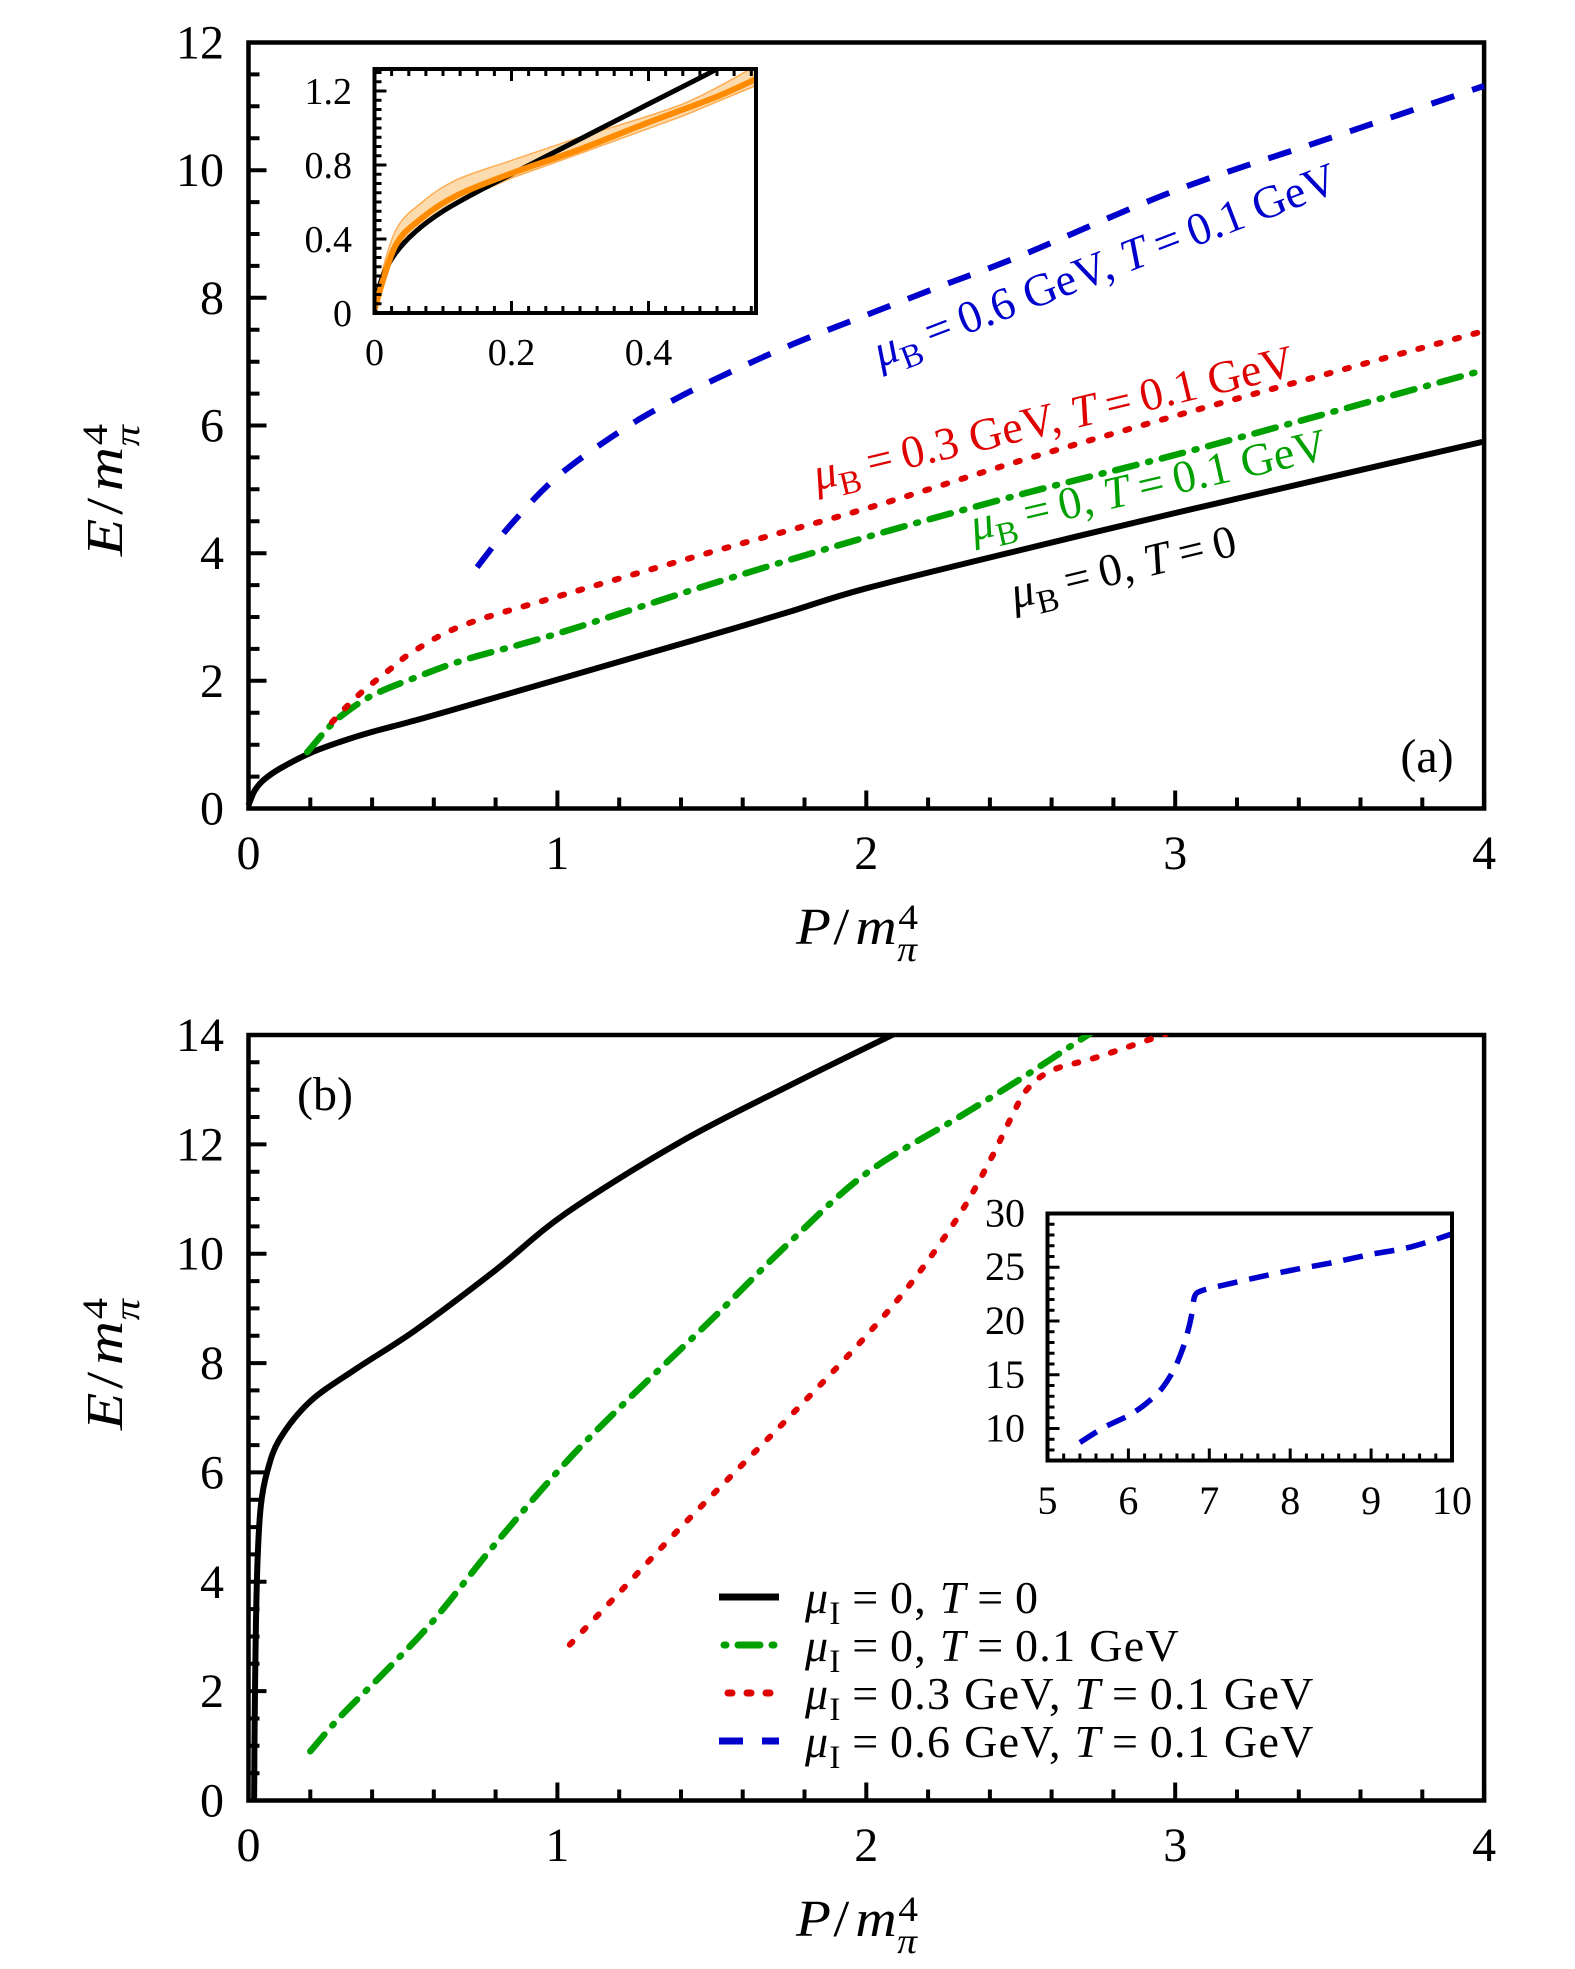 The width and height of the screenshot is (1575, 1969). Describe the element at coordinates (1209, 1500) in the screenshot. I see `svg-text: 7` at that location.